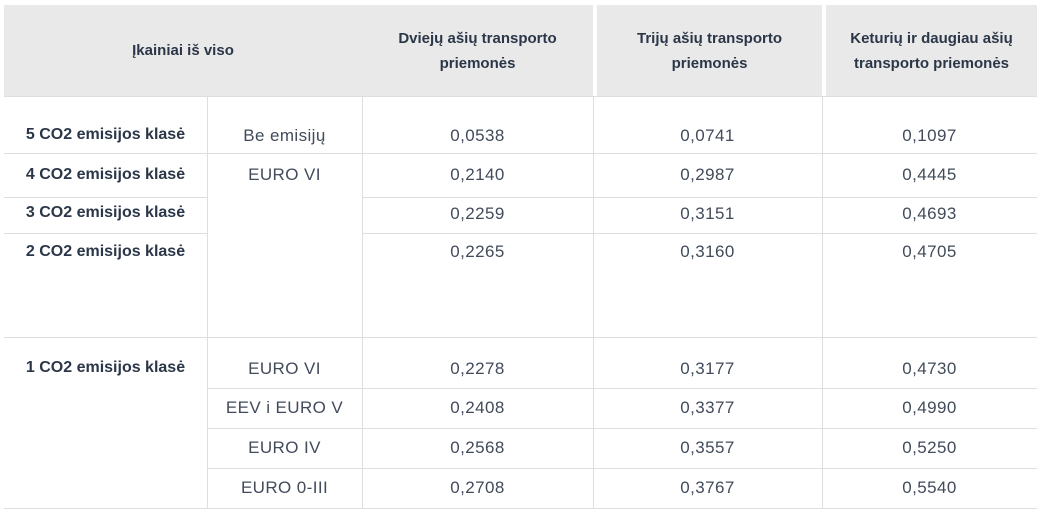 The image size is (1037, 520). Describe the element at coordinates (284, 487) in the screenshot. I see `euro-class-euro-0-iii: EURO 0-III` at that location.